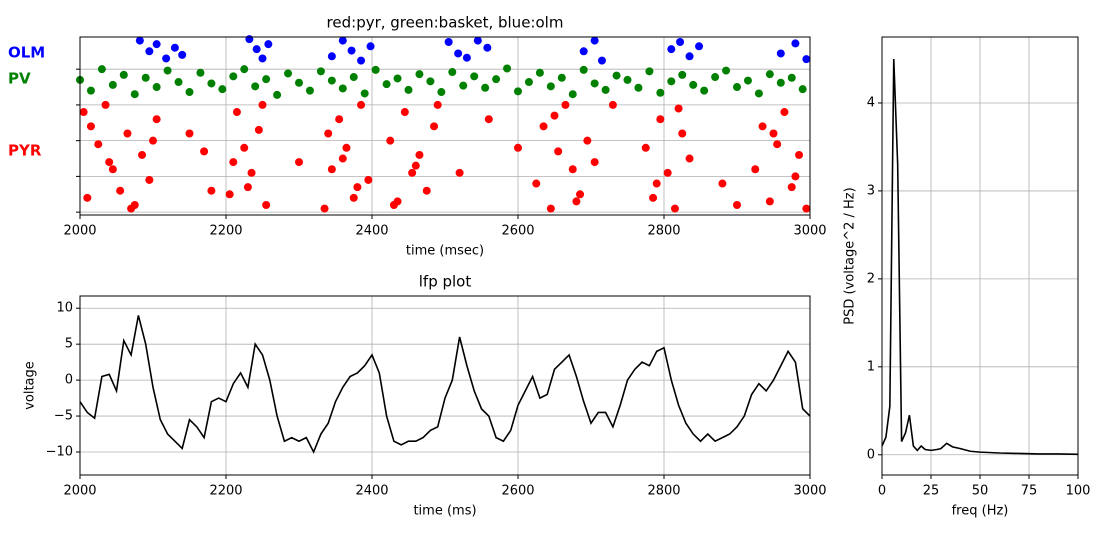  Describe the element at coordinates (64, 308) in the screenshot. I see `y-tick-label: 10` at that location.